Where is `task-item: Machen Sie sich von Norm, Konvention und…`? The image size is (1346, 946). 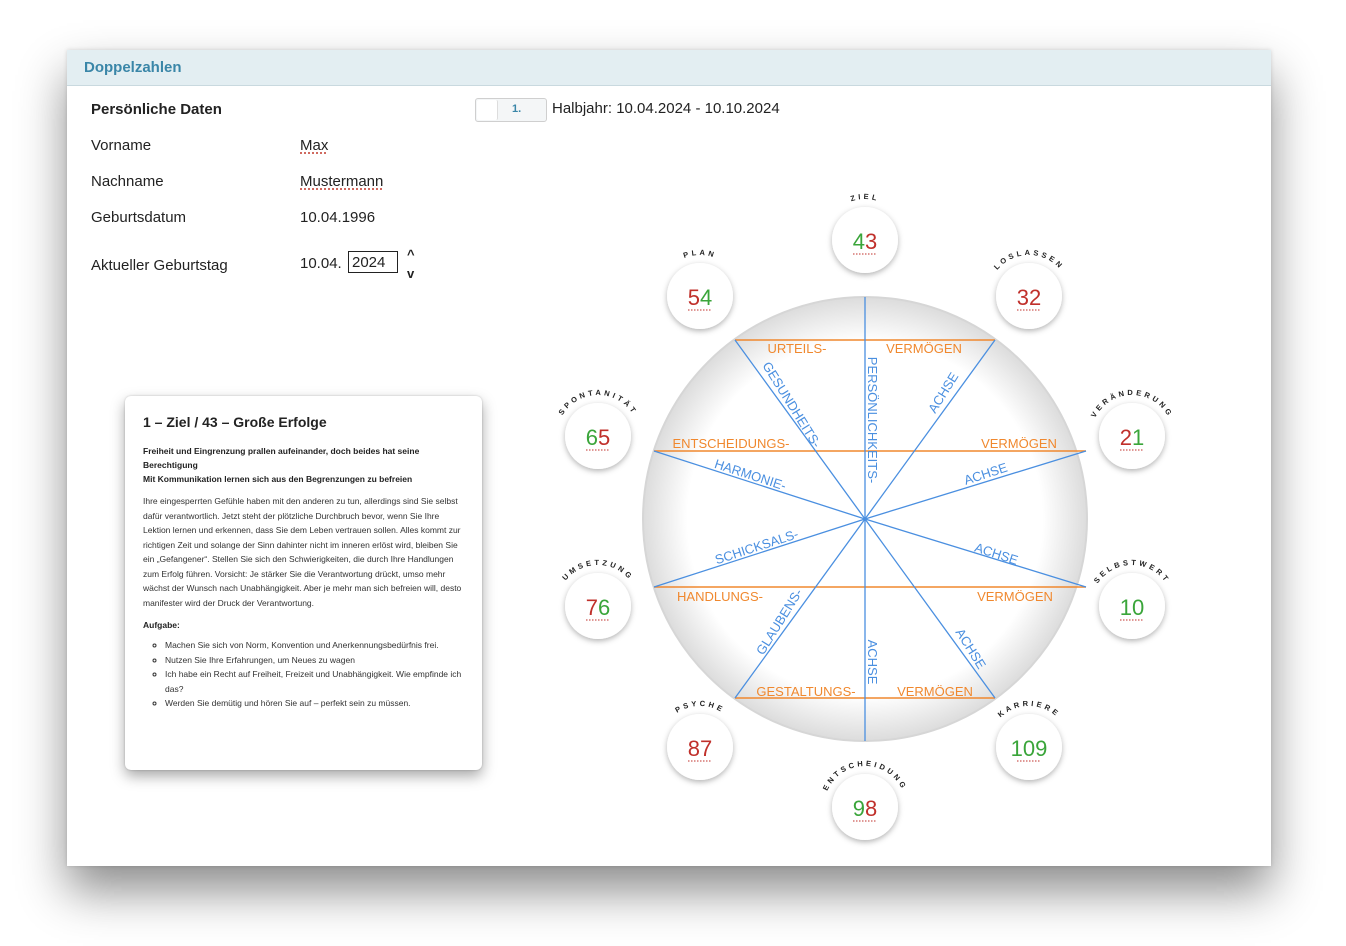 task-item: Machen Sie sich von Norm, Konvention und… is located at coordinates (314, 645).